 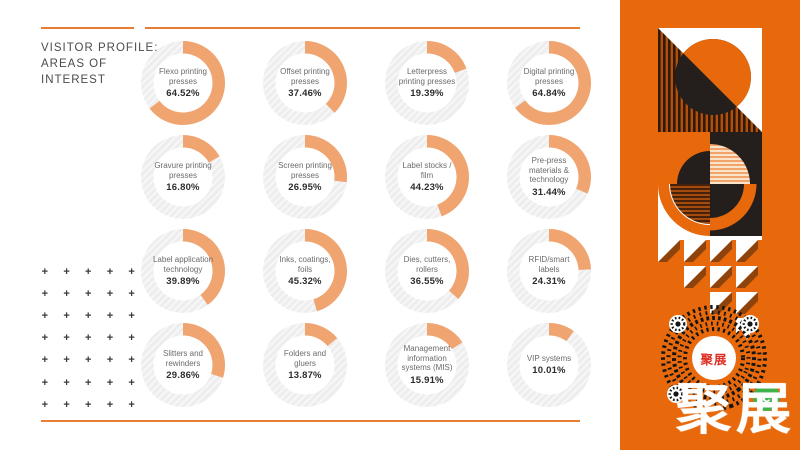 What do you see at coordinates (183, 93) in the screenshot?
I see `donut-value: 64.52%` at bounding box center [183, 93].